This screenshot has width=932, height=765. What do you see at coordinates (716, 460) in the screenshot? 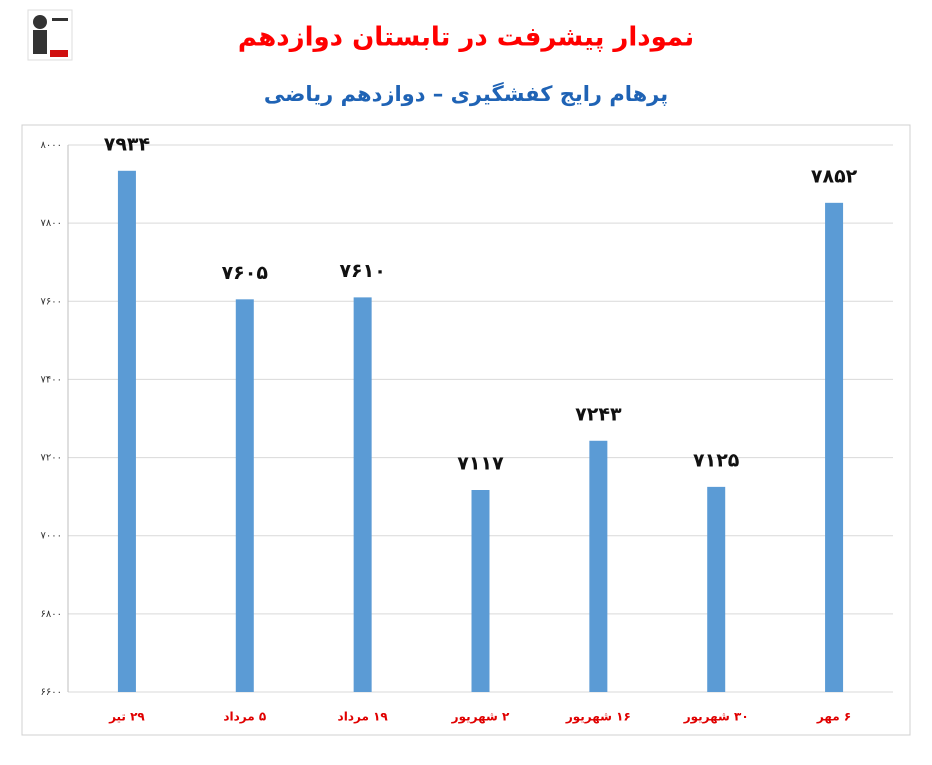
I see `value-label: ۷۱۲۵` at bounding box center [716, 460].